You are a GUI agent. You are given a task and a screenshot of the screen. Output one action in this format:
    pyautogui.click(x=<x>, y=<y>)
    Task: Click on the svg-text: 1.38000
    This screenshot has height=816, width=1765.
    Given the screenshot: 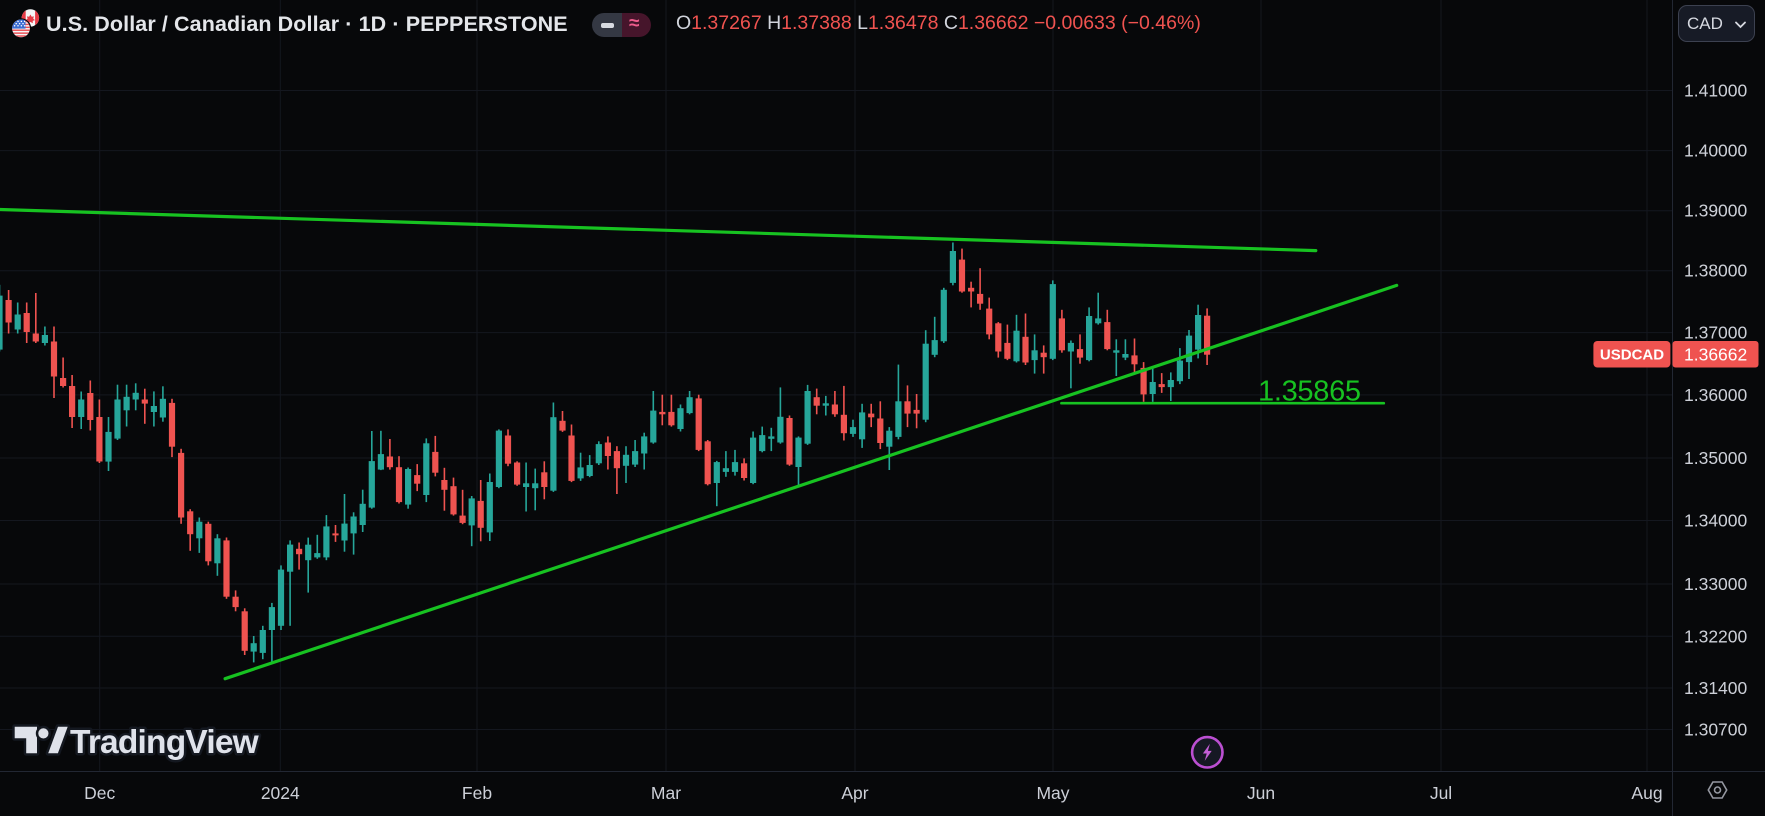 What is the action you would take?
    pyautogui.click(x=1716, y=271)
    